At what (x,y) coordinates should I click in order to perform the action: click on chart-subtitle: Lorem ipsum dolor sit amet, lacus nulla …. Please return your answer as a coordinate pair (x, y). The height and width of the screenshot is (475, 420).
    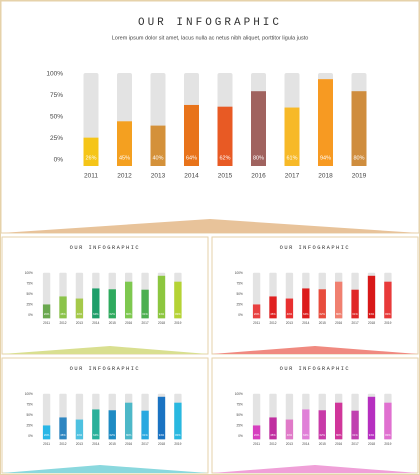
    Looking at the image, I should click on (210, 38).